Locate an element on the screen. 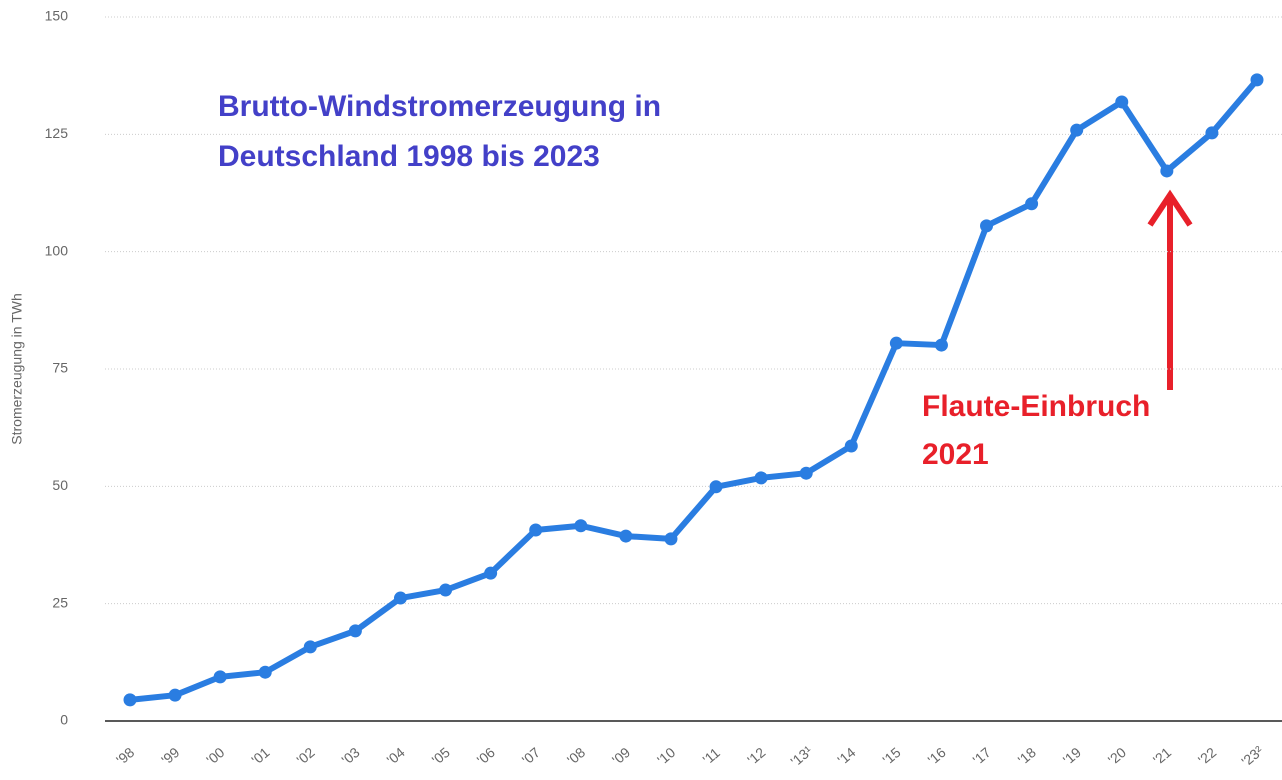 The image size is (1282, 780). x-tick-label: '14 is located at coordinates (846, 756).